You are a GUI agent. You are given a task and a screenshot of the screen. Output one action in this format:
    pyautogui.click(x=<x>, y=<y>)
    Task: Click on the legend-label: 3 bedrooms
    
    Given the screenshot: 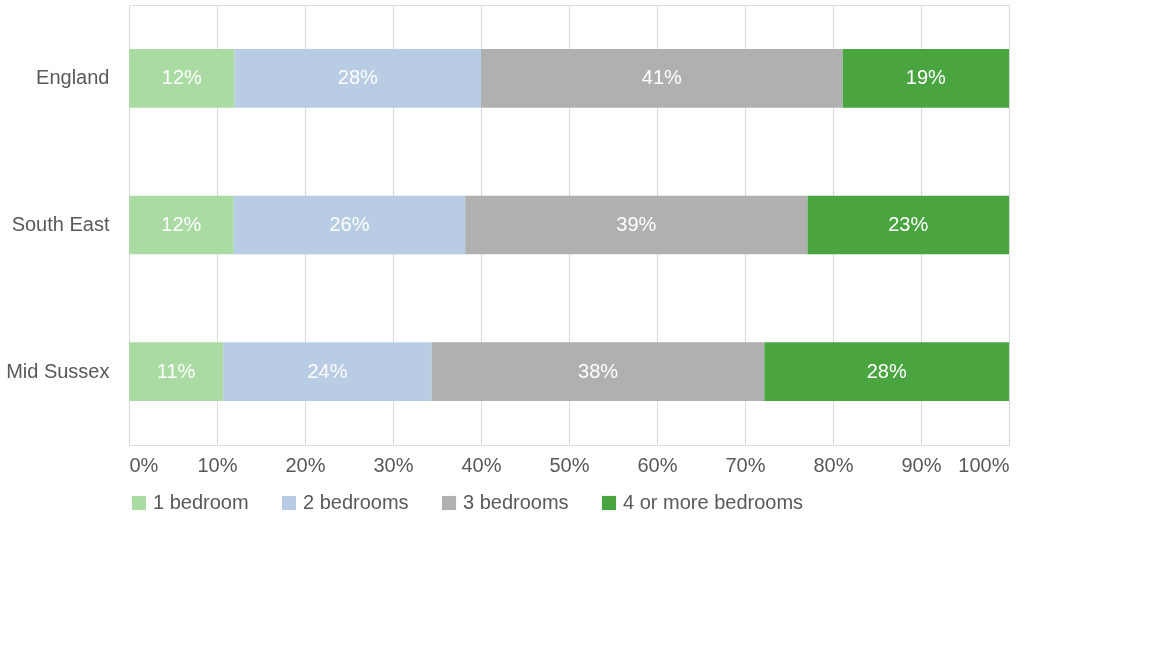 What is the action you would take?
    pyautogui.click(x=516, y=502)
    